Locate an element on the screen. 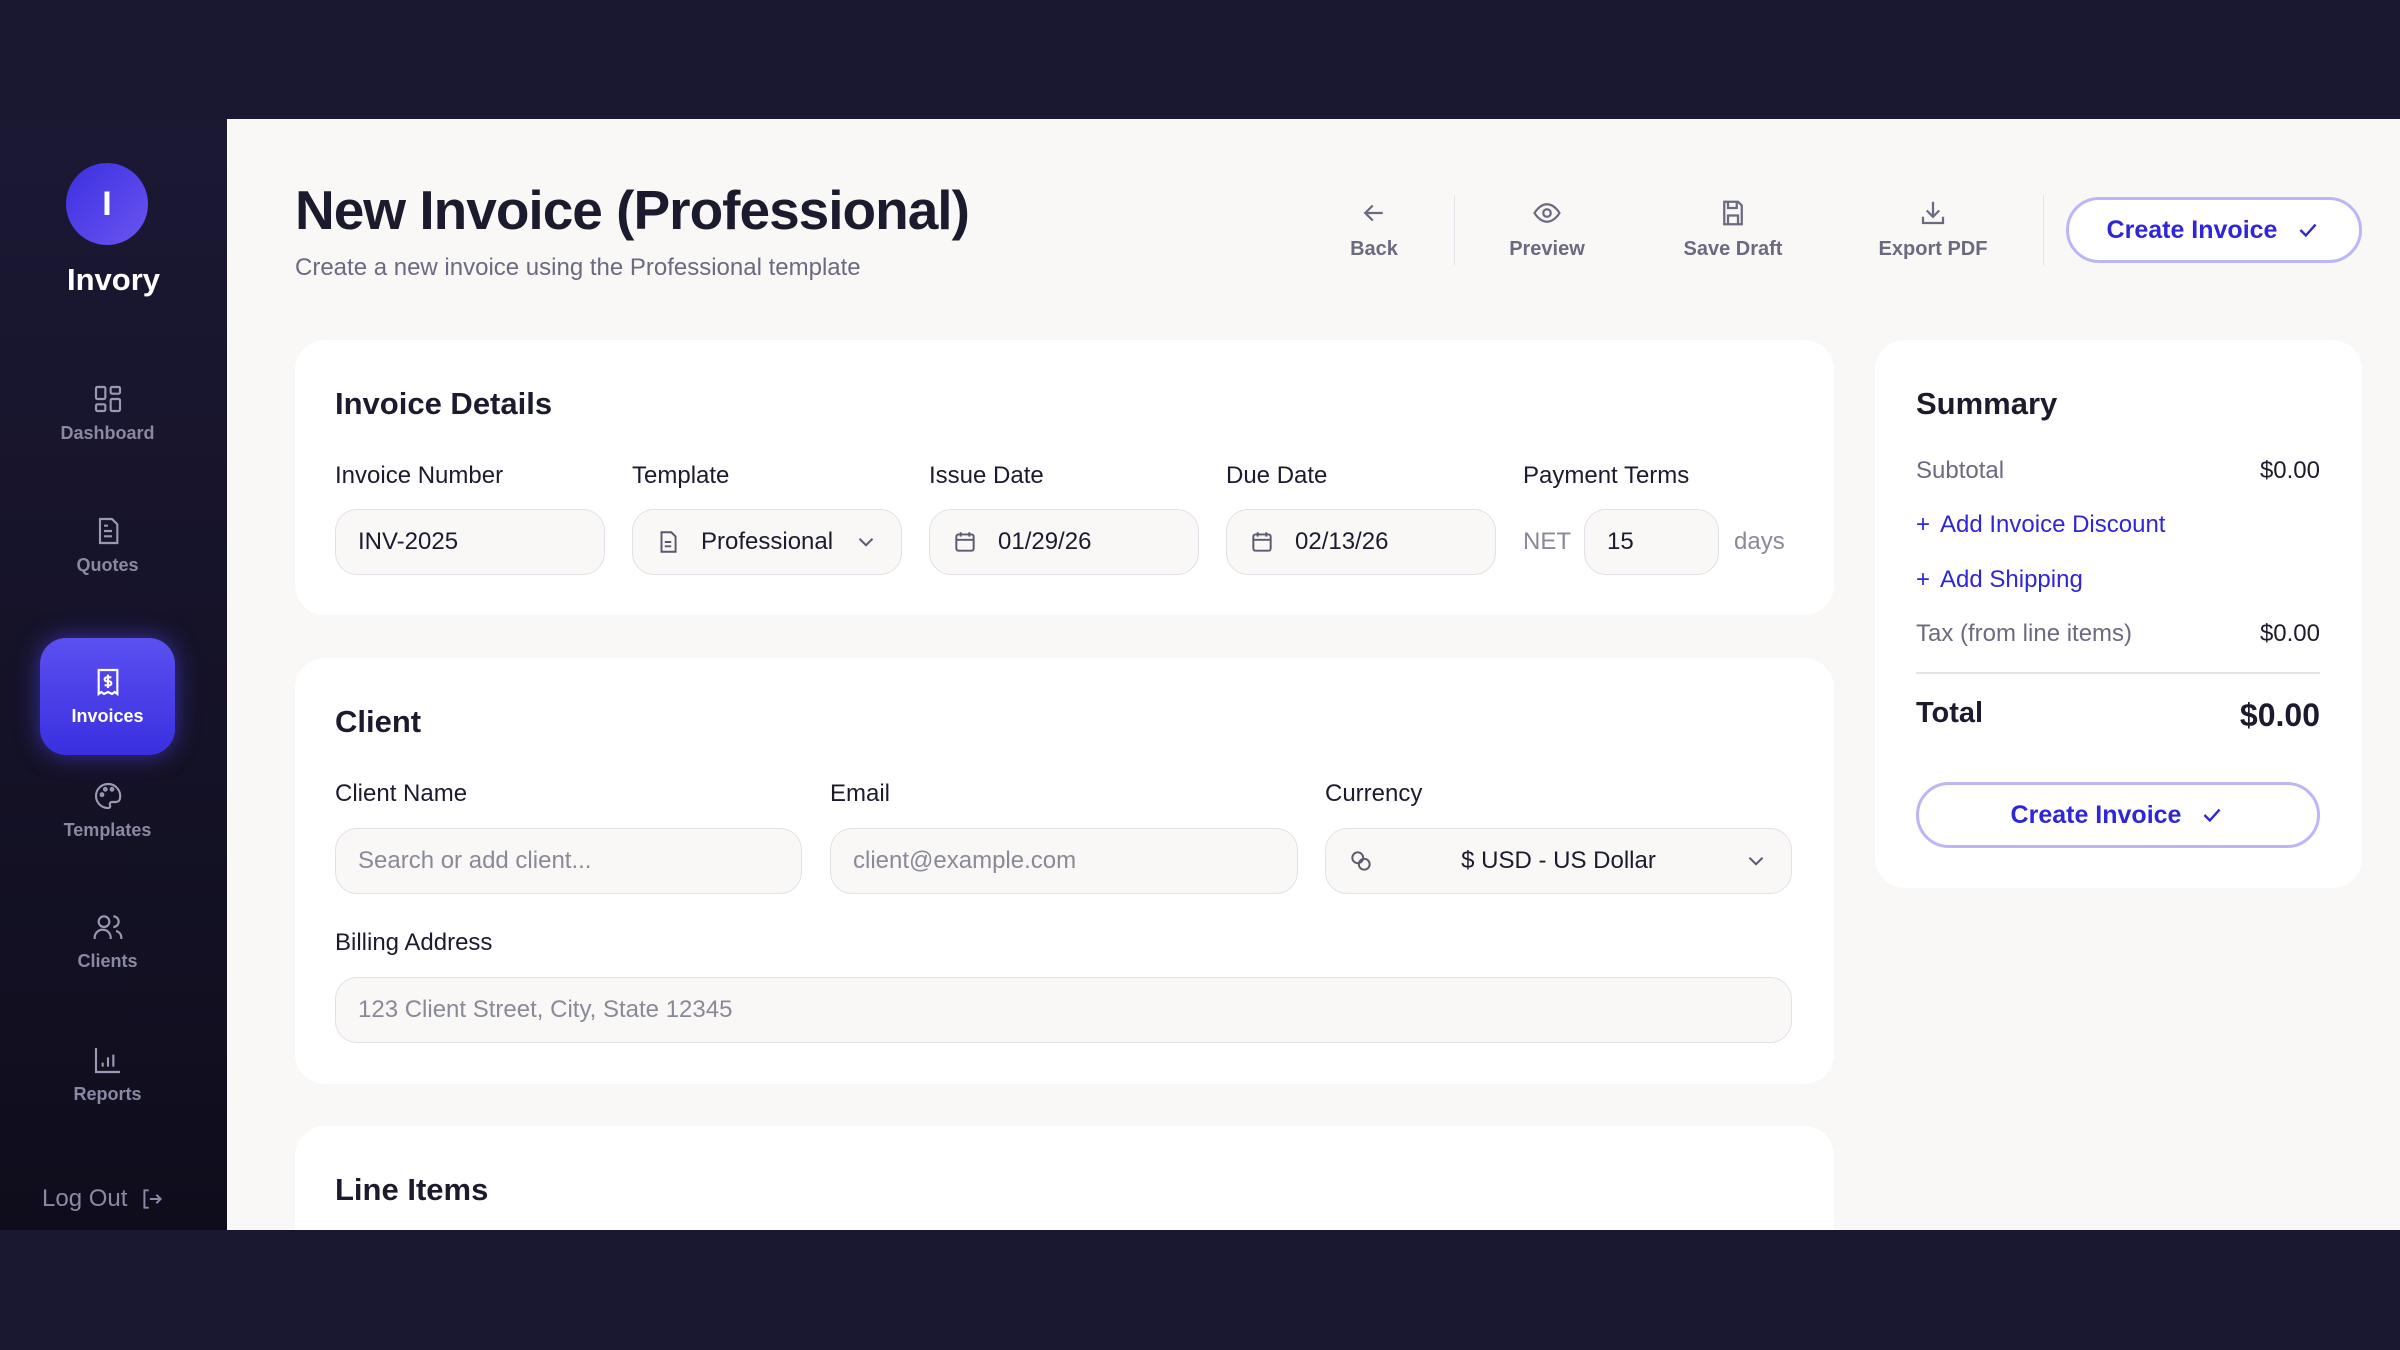  issue-date-value: 01/29/26 is located at coordinates (1045, 541).